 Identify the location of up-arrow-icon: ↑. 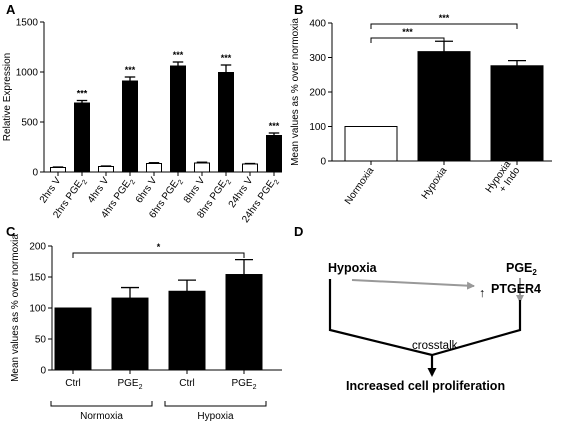
(482, 293).